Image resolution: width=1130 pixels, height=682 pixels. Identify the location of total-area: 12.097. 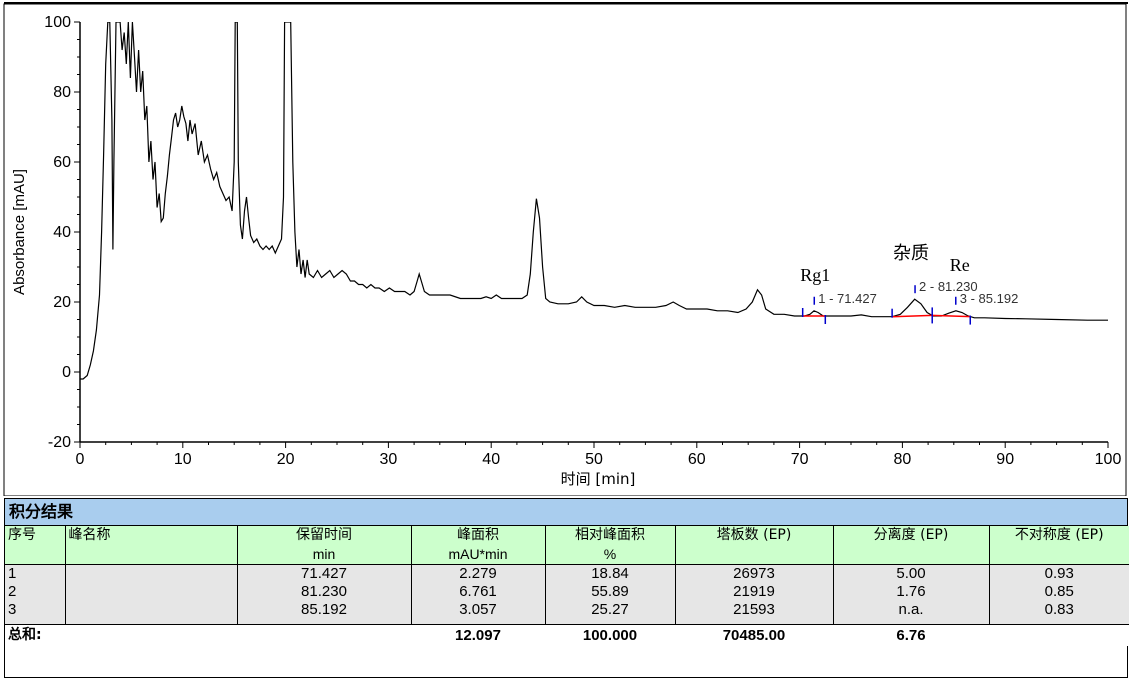
(478, 635).